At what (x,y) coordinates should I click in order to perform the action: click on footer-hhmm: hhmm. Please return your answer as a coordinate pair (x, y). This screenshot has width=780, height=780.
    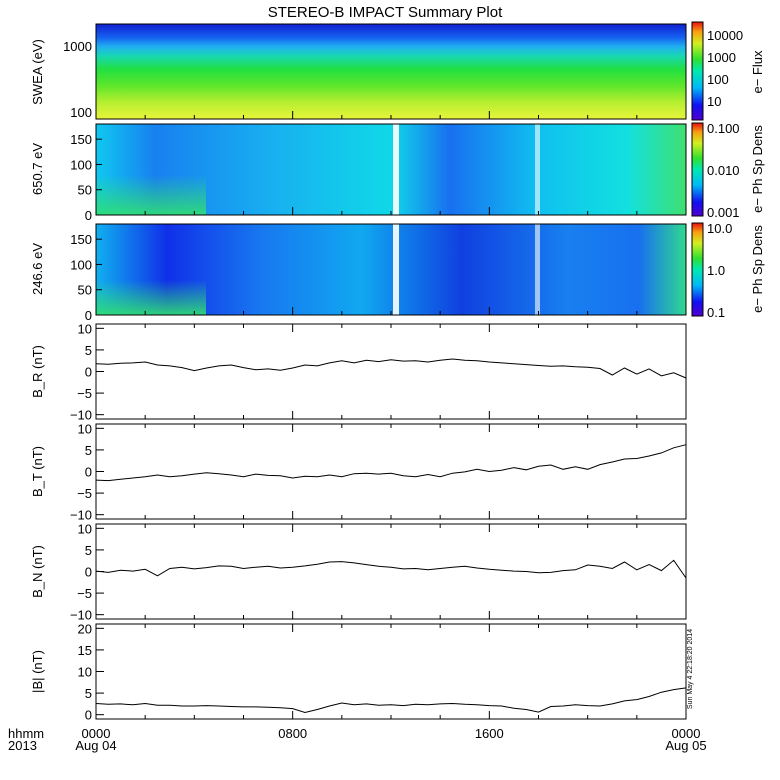
    Looking at the image, I should click on (26, 733).